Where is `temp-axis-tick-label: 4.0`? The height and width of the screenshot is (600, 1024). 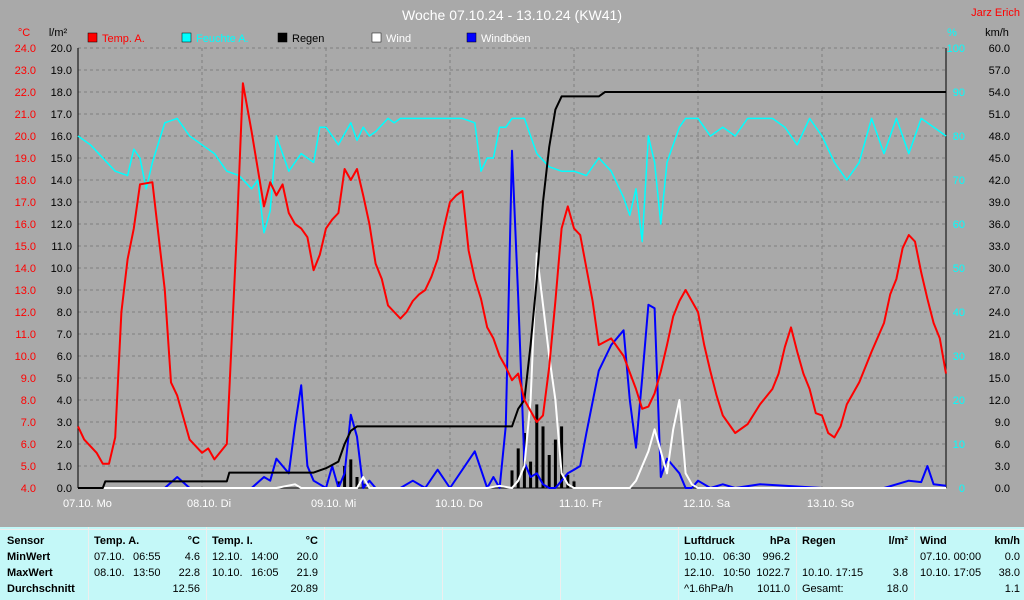 temp-axis-tick-label: 4.0 is located at coordinates (28, 489).